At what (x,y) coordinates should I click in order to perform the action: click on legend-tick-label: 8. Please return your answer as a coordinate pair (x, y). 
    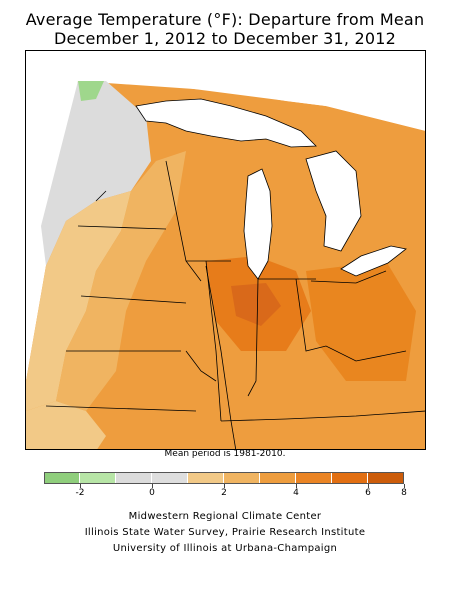
    Looking at the image, I should click on (404, 493).